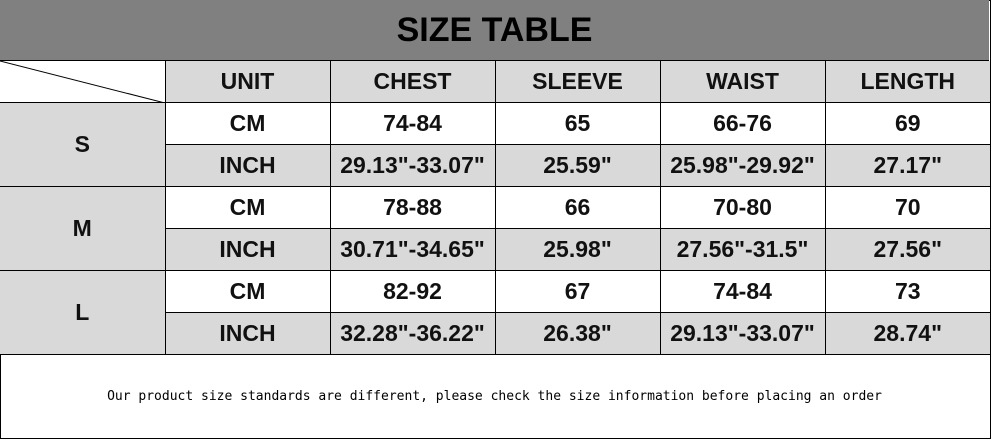 The width and height of the screenshot is (991, 439). What do you see at coordinates (907, 123) in the screenshot?
I see `cell-length: 69` at bounding box center [907, 123].